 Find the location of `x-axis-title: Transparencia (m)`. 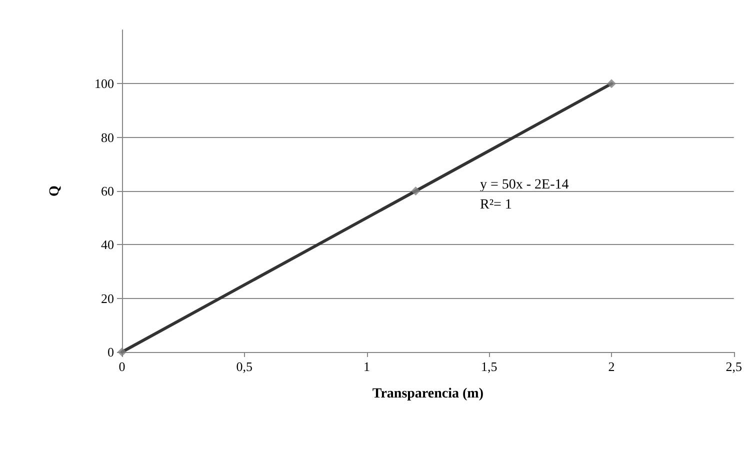

x-axis-title: Transparencia (m) is located at coordinates (428, 394).